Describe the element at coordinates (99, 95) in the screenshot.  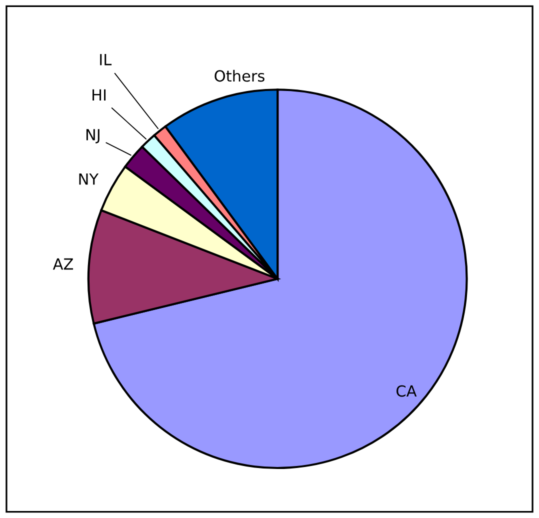
I see `slice-label: HI` at that location.